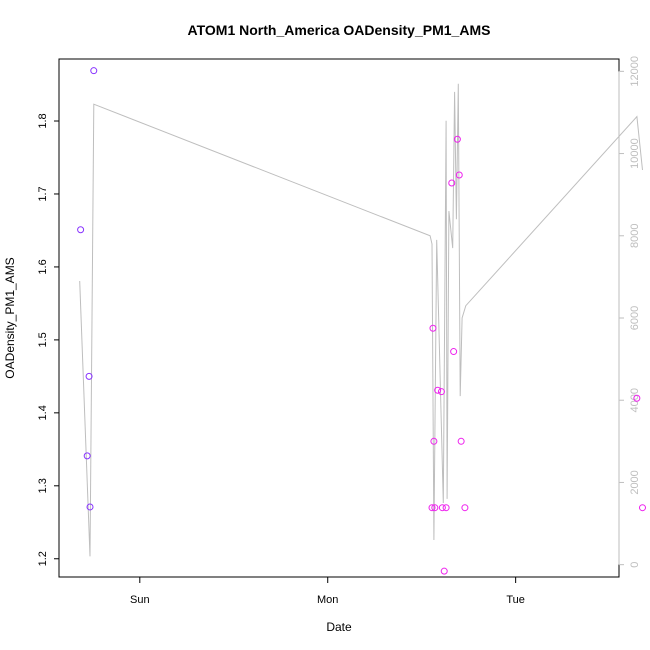  Describe the element at coordinates (43, 485) in the screenshot. I see `y-tick-label: 1.3` at that location.